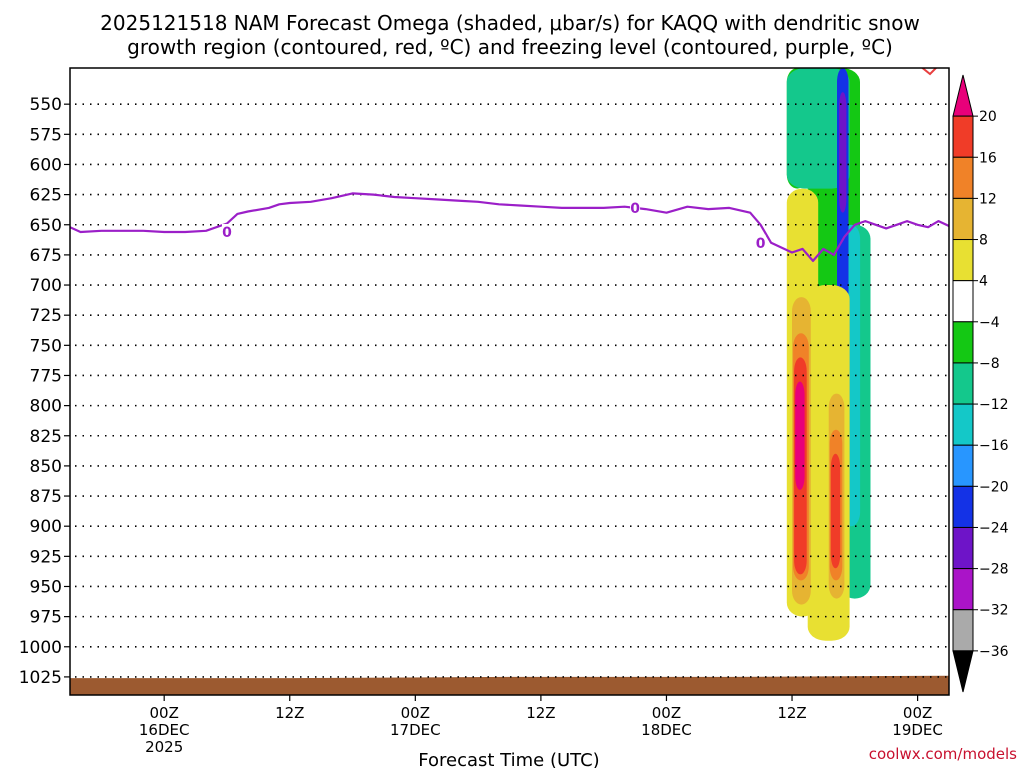 This screenshot has height=768, width=1024. Describe the element at coordinates (843, 152) in the screenshot. I see `omega-region-neg28` at that location.